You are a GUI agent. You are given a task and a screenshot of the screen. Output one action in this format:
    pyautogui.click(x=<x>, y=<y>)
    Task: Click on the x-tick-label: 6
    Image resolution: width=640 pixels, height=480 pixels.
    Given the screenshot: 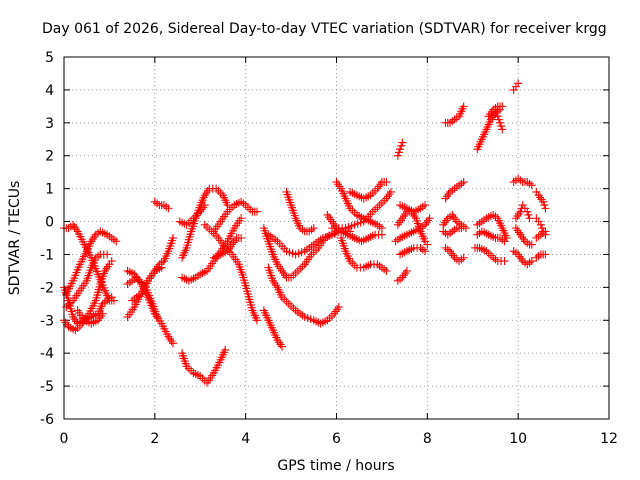 What is the action you would take?
    pyautogui.click(x=336, y=439)
    